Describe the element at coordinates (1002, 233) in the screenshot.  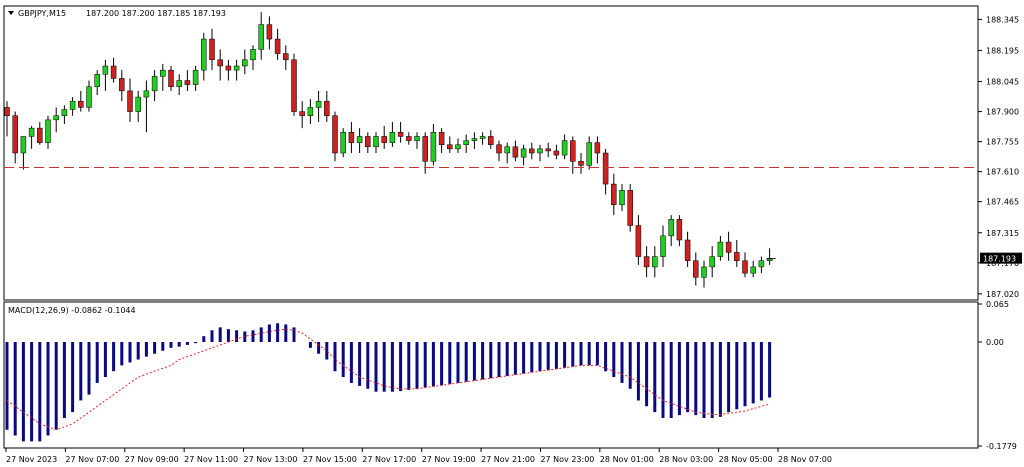
I see `price-tick-label: 187.315` at that location.